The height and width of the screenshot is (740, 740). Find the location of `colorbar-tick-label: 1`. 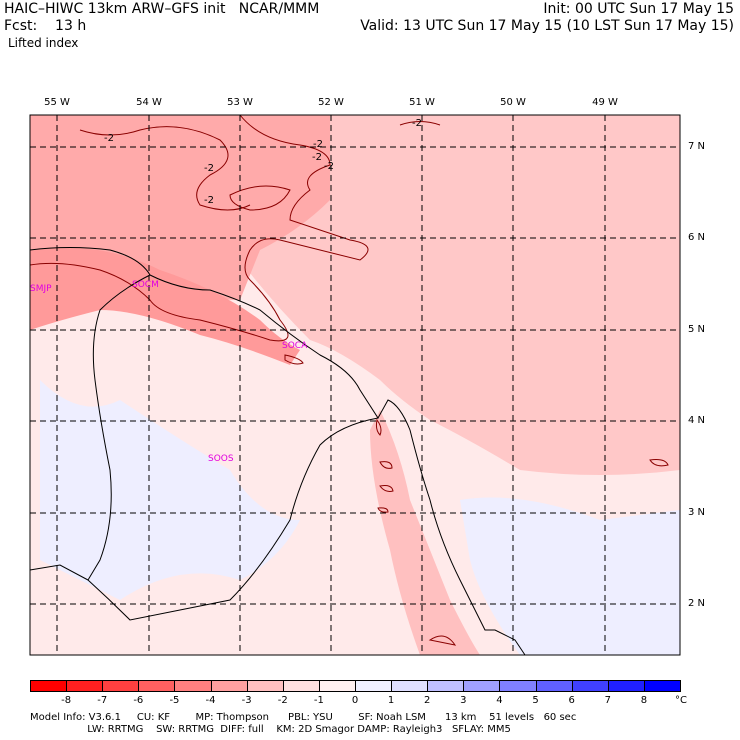

colorbar-tick-label: 1 is located at coordinates (391, 700).